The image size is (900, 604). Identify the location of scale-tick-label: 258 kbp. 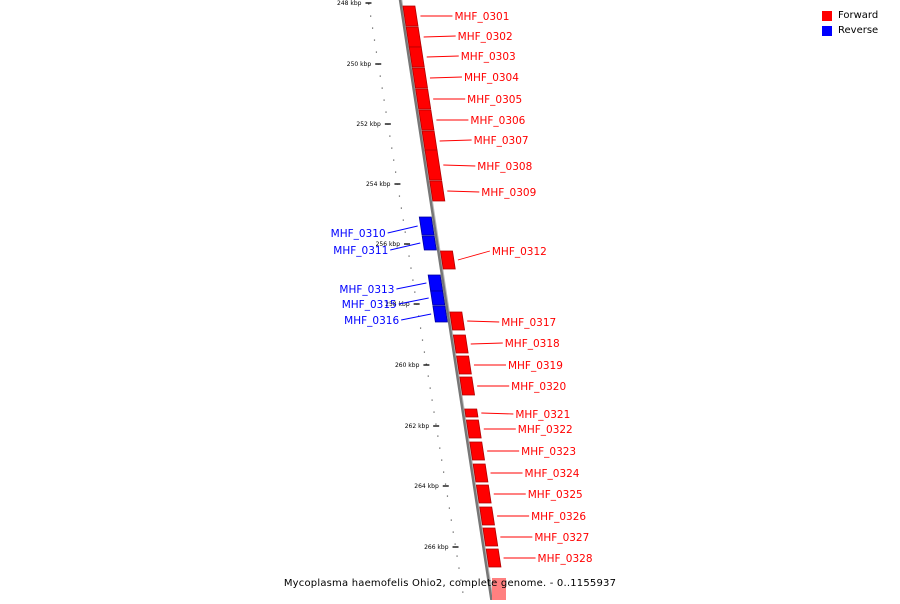
(397, 304).